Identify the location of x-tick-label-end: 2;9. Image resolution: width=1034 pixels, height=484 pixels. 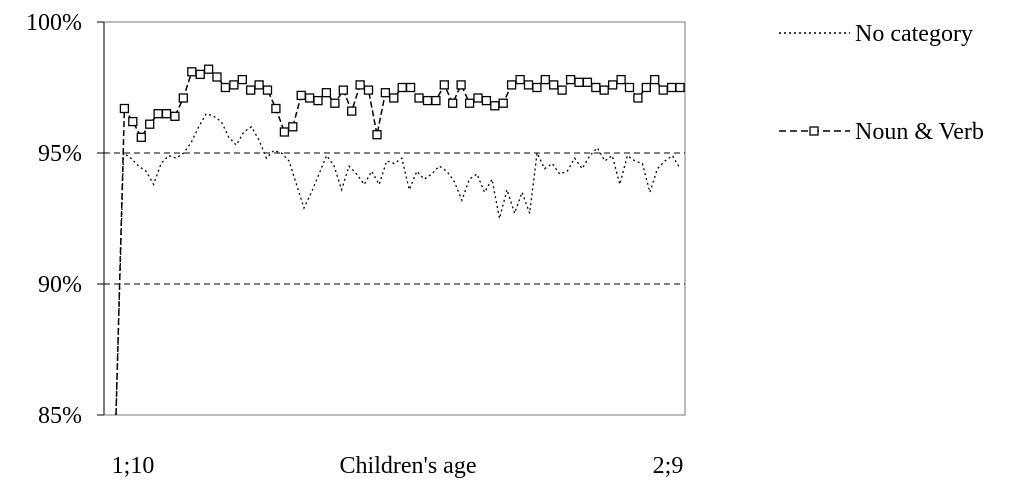
(668, 466).